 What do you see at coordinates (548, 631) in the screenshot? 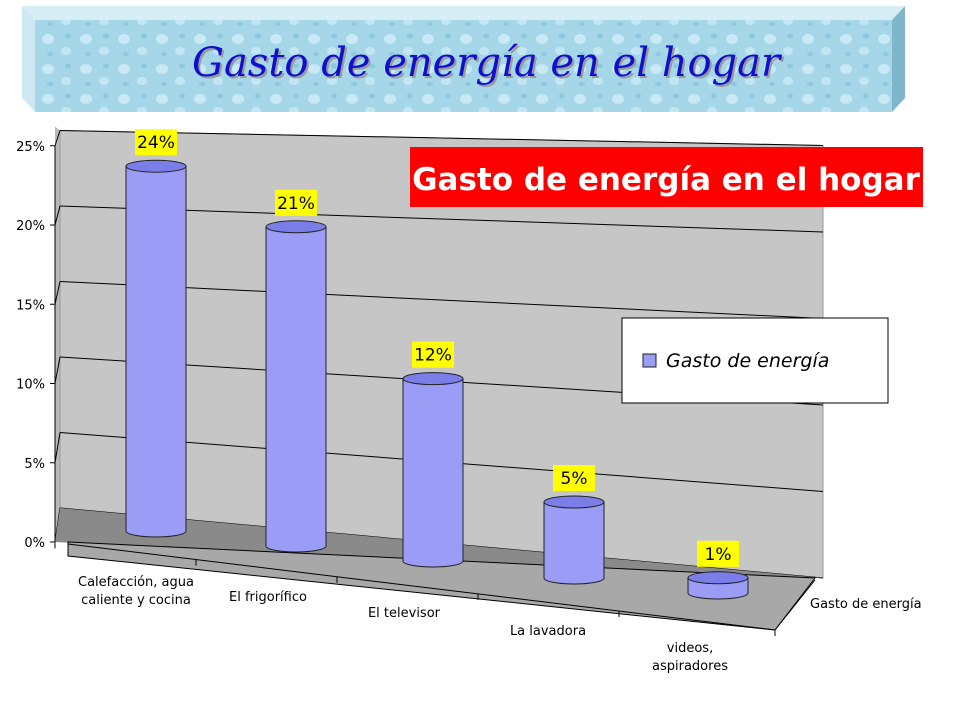
I see `x-tick-label: La lavadora` at bounding box center [548, 631].